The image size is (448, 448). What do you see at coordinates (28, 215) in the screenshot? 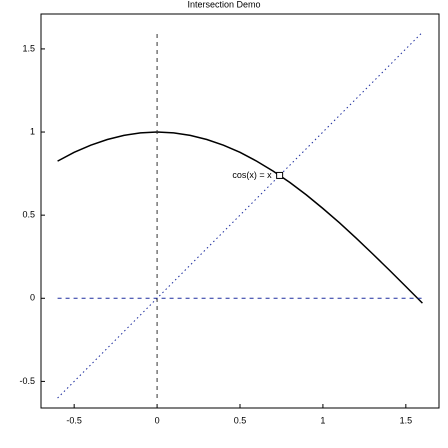
I see `y-tick-label: 0.5` at bounding box center [28, 215].